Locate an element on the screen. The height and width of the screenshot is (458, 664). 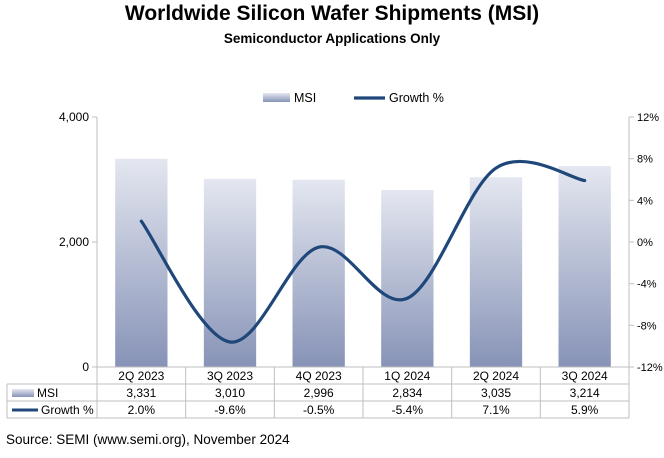
table-row-label-msi: MSI is located at coordinates (47, 393).